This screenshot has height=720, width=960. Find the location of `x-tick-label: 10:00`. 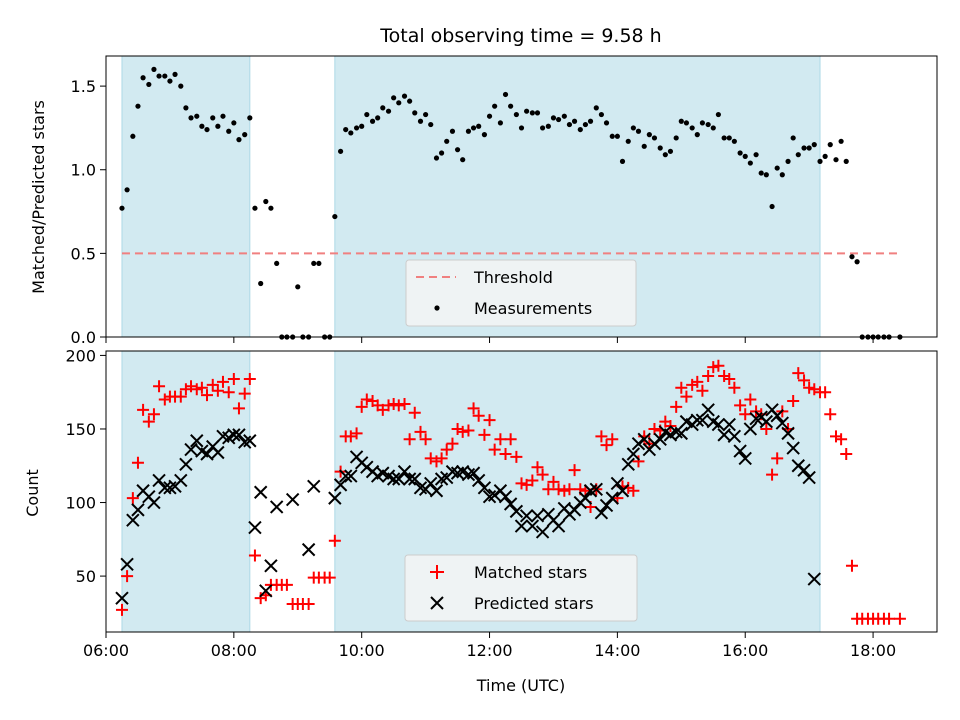

x-tick-label: 10:00 is located at coordinates (362, 650).